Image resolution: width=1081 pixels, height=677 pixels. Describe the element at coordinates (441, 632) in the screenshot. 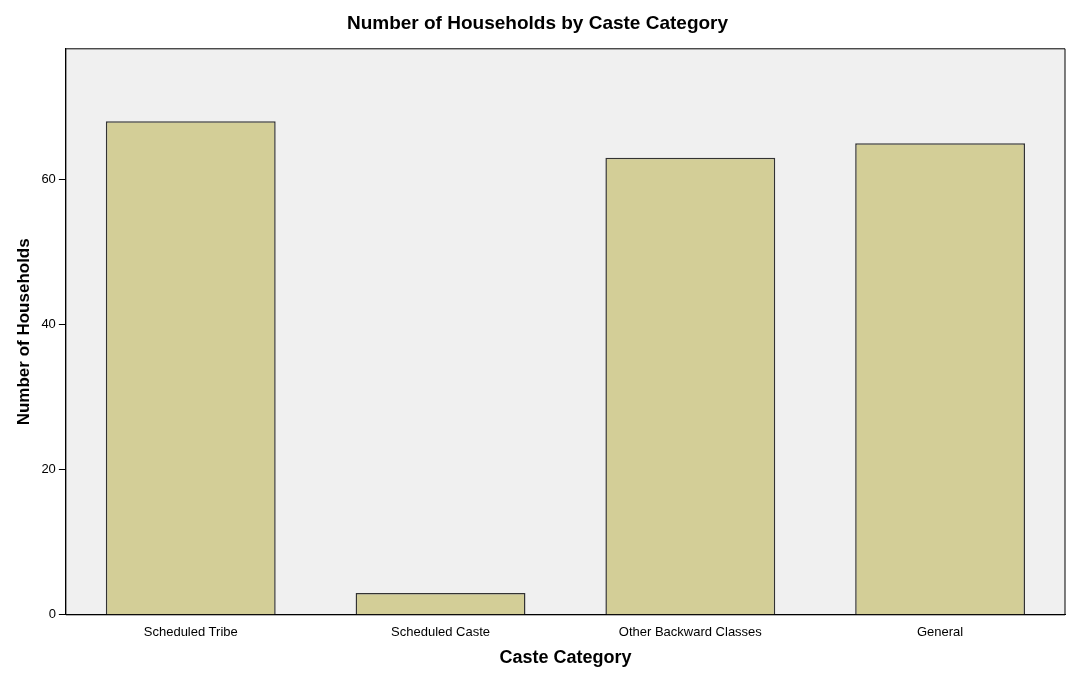

I see `x-tick-label: Scheduled Caste` at that location.